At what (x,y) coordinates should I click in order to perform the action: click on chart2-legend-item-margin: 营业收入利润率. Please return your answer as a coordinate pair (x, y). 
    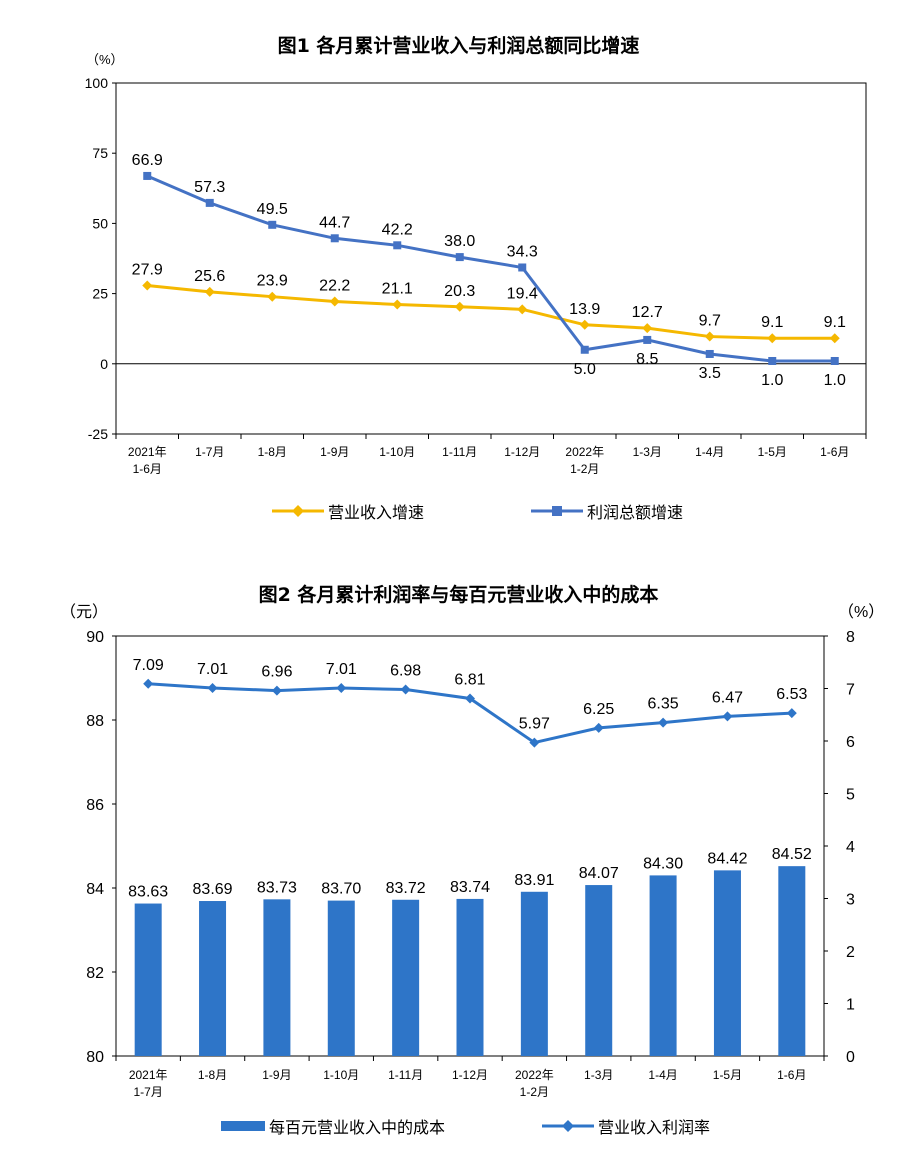
    Looking at the image, I should click on (626, 1126).